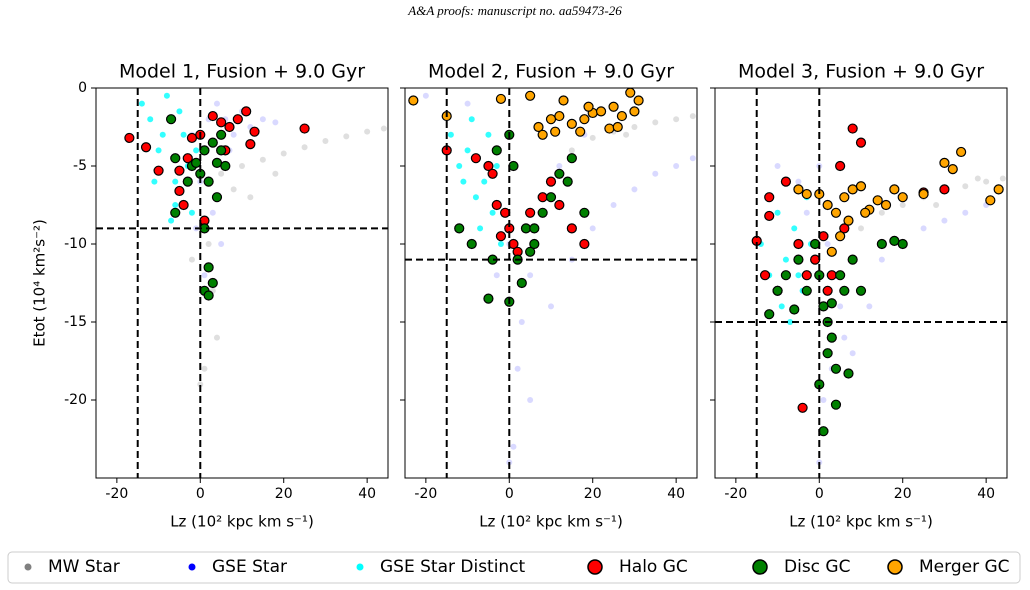  What do you see at coordinates (242, 522) in the screenshot?
I see `x-axis-label: Lz (10² kpc km s⁻¹)` at bounding box center [242, 522].